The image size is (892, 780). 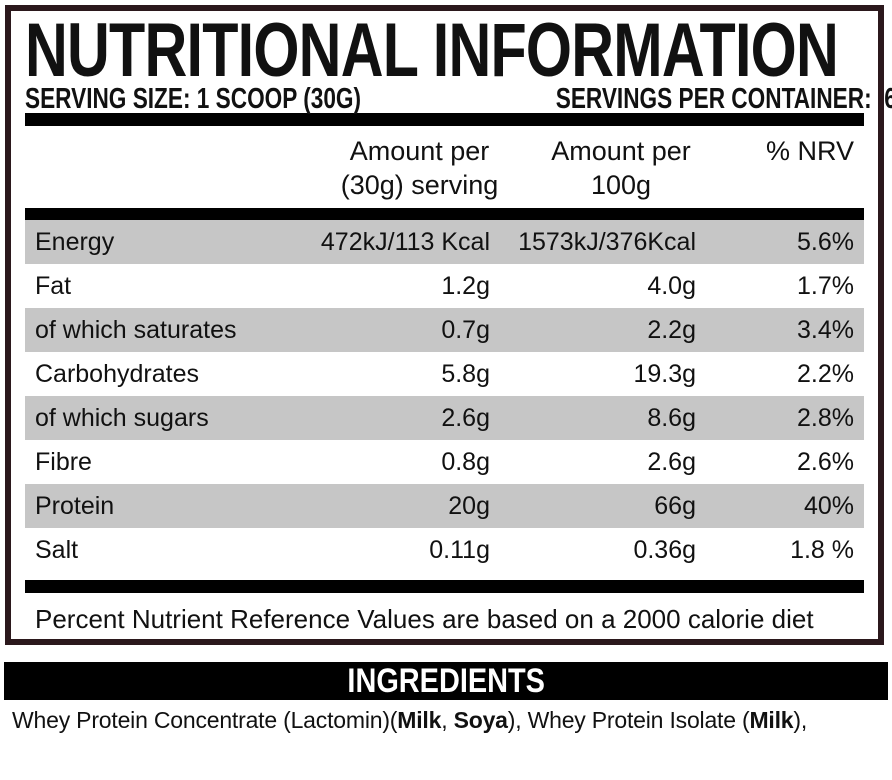 I want to click on value-per-100g: 19.3g, so click(x=664, y=374).